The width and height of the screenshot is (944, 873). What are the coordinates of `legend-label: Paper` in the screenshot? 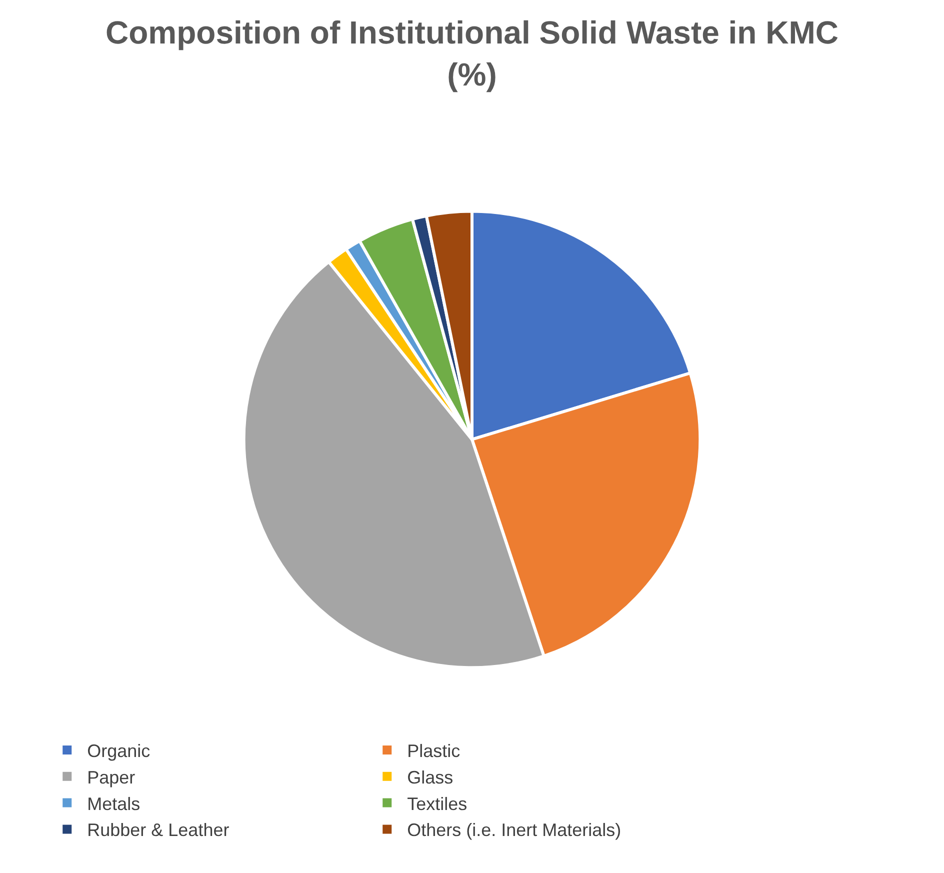 It's located at (111, 777).